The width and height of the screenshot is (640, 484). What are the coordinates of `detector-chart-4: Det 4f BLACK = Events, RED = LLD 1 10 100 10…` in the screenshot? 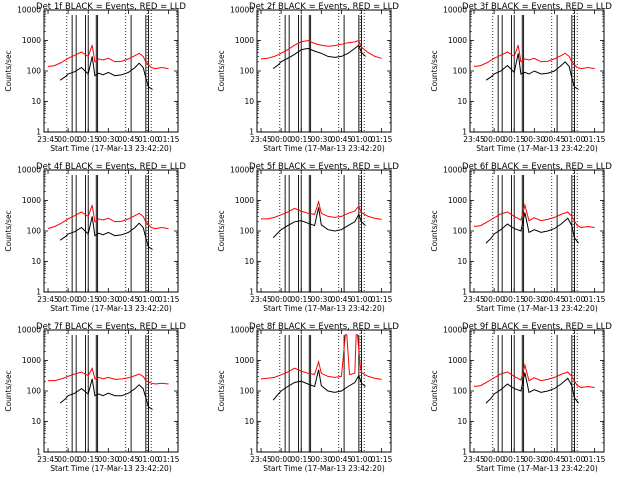 It's located at (95, 237).